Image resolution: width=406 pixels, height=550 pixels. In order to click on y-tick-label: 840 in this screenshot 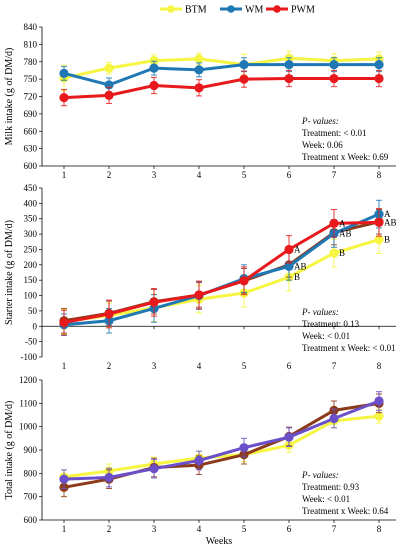, I will do `click(31, 27)`.